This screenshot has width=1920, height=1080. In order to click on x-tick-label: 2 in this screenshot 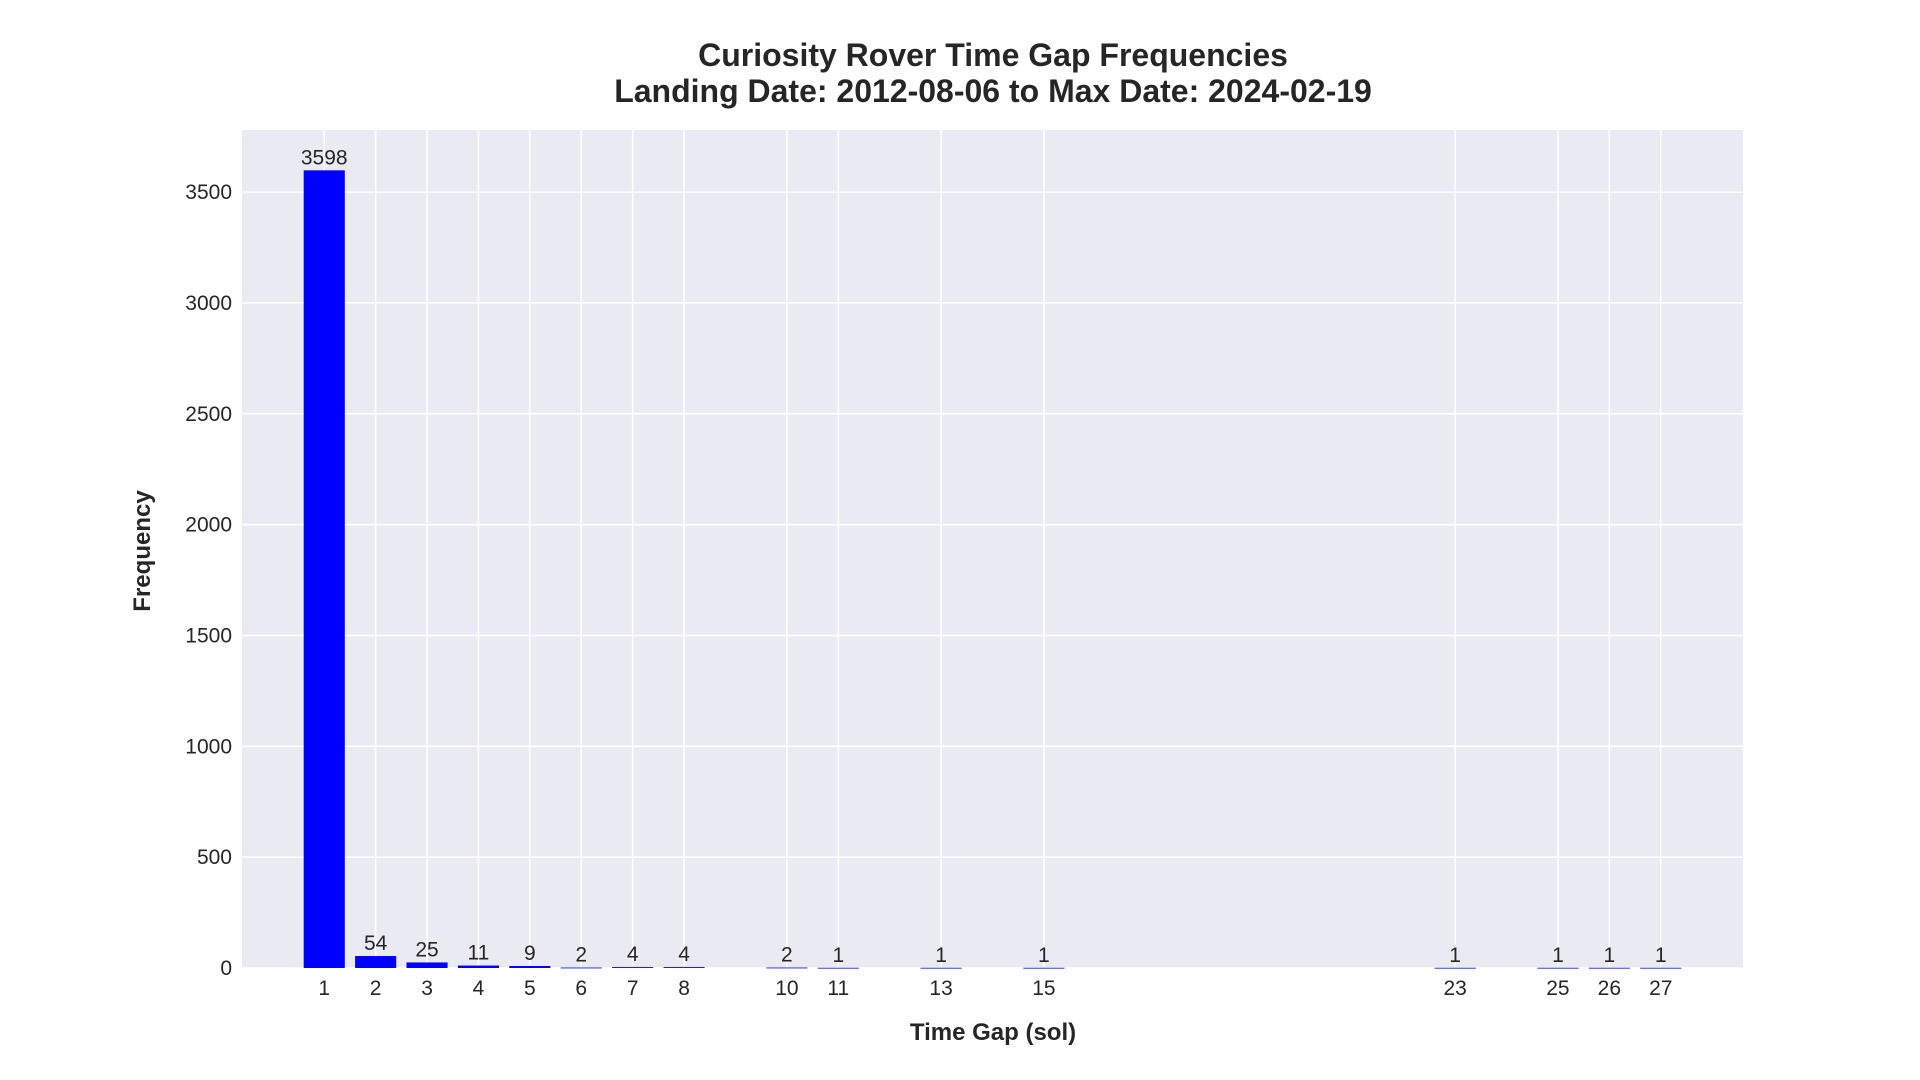, I will do `click(376, 988)`.